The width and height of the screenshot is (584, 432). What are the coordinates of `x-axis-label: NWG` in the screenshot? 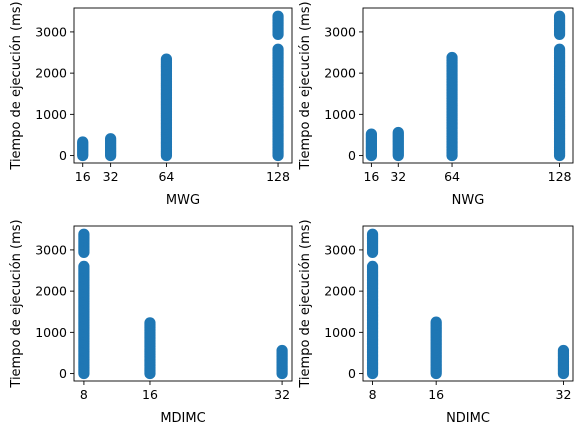 It's located at (468, 200).